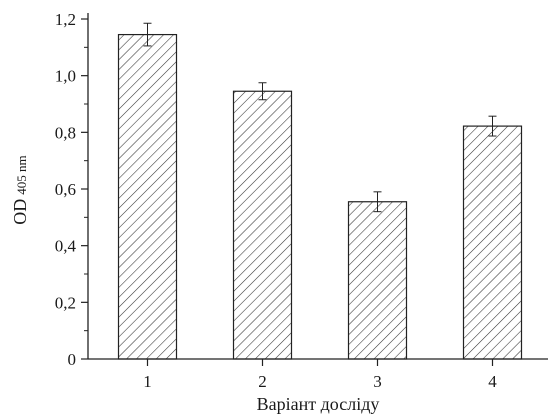 The image size is (552, 415). I want to click on y-axis-title-main: OD, so click(20, 212).